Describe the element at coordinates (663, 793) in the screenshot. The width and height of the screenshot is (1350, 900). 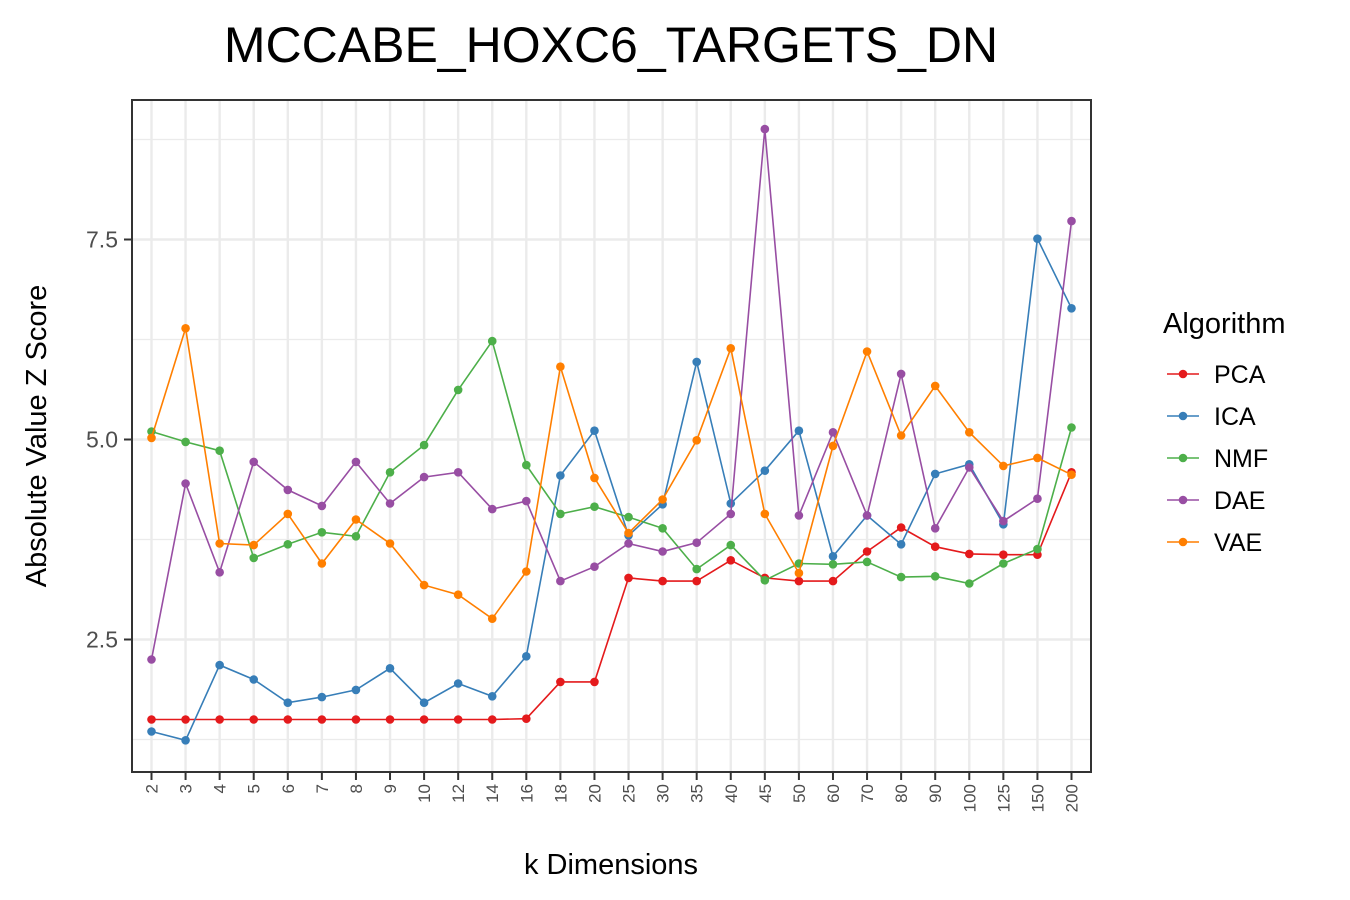
I see `x-tick-label: 30` at that location.